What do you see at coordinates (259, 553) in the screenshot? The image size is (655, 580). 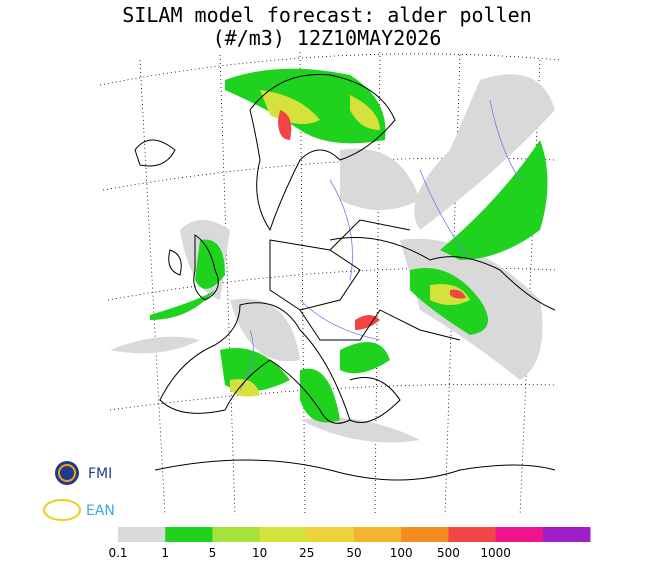 I see `legend-label: 10` at bounding box center [259, 553].